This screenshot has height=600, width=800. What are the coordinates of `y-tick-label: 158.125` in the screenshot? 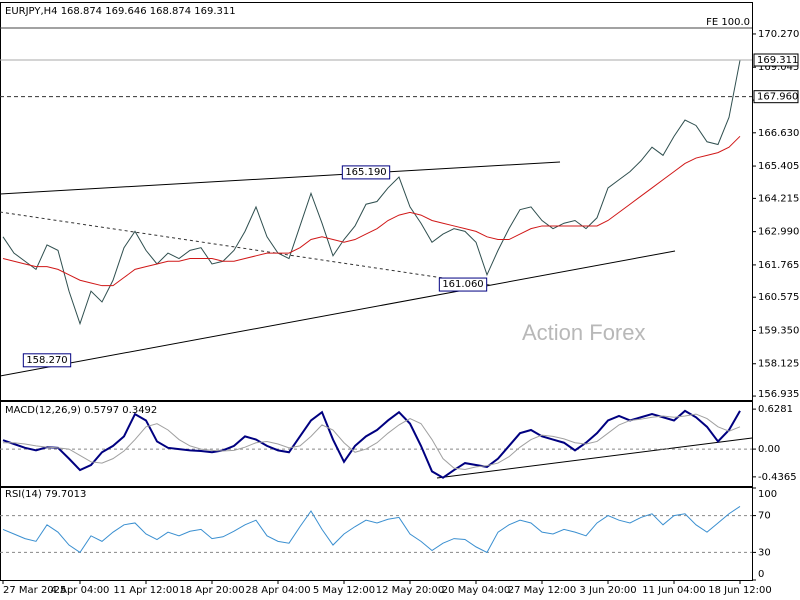 It's located at (778, 364).